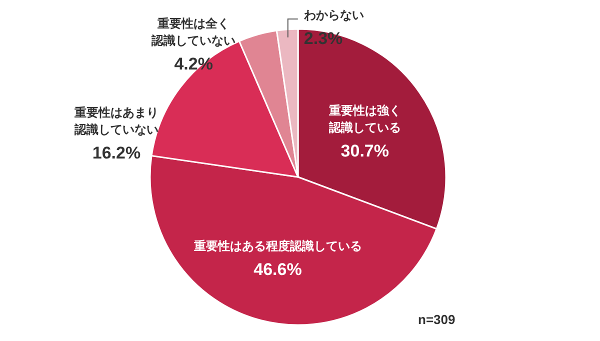  I want to click on slice-label: 重要性は全く認識していない, so click(193, 32).